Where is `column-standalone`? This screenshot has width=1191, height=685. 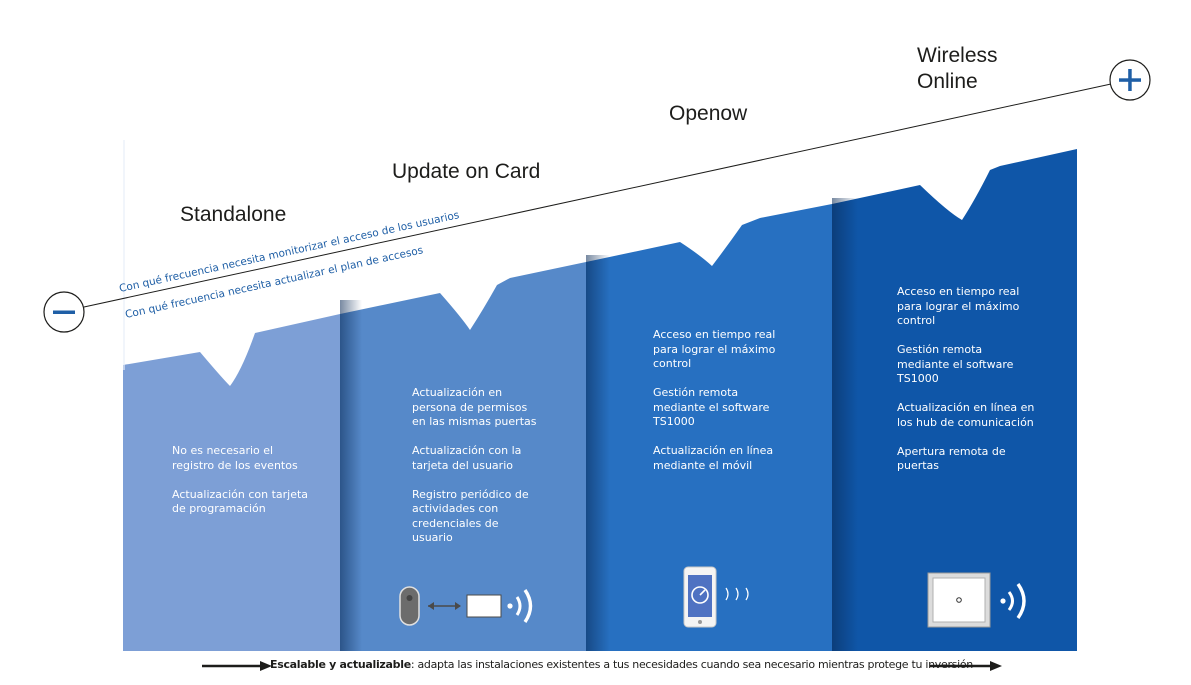
column-standalone is located at coordinates (231, 482).